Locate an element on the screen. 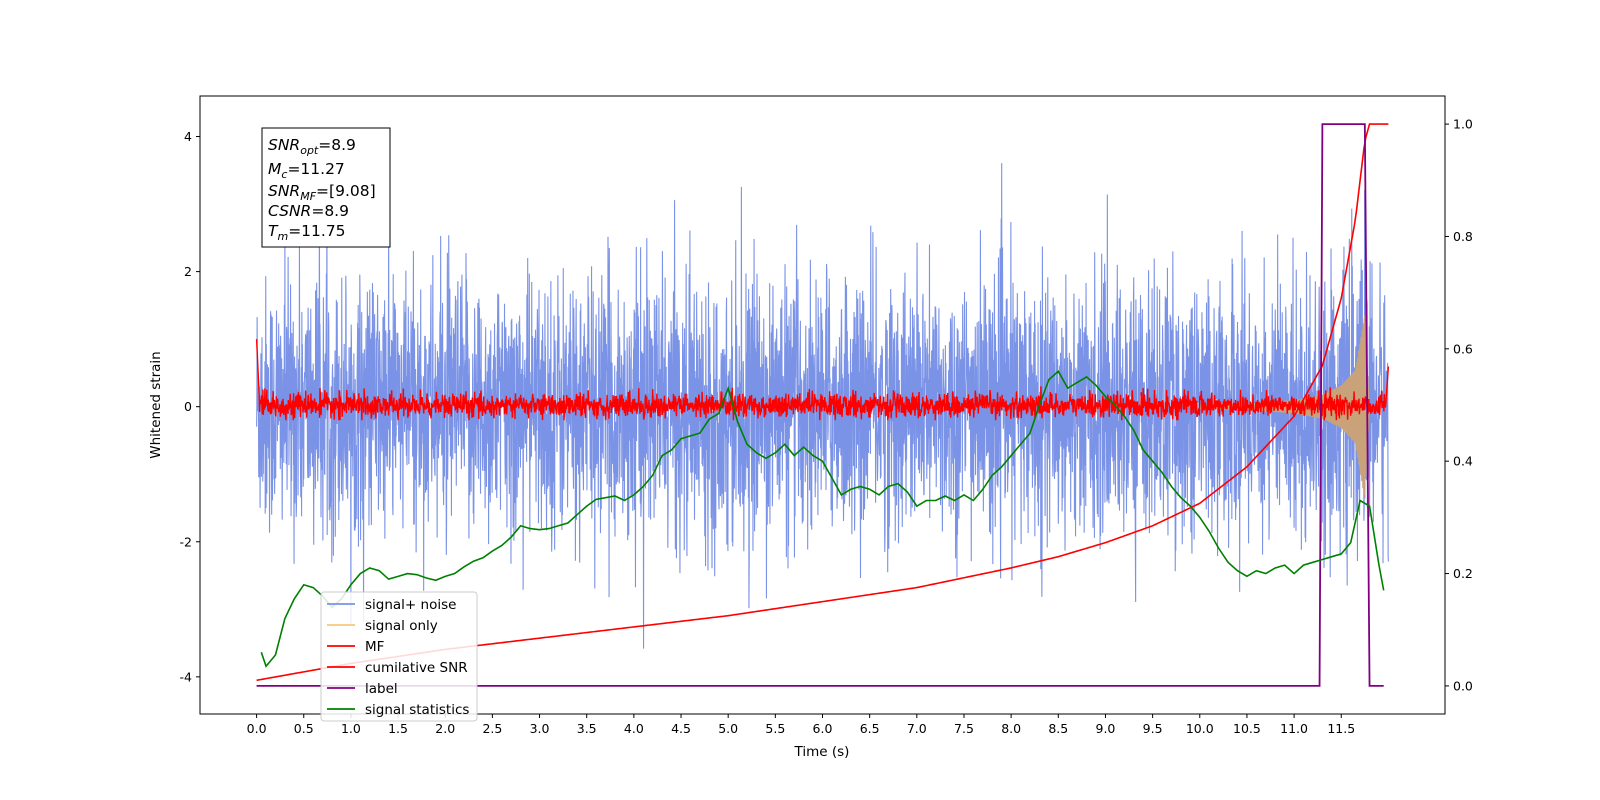 This screenshot has height=800, width=1600. x-tick-label: 8.0 is located at coordinates (1011, 728).